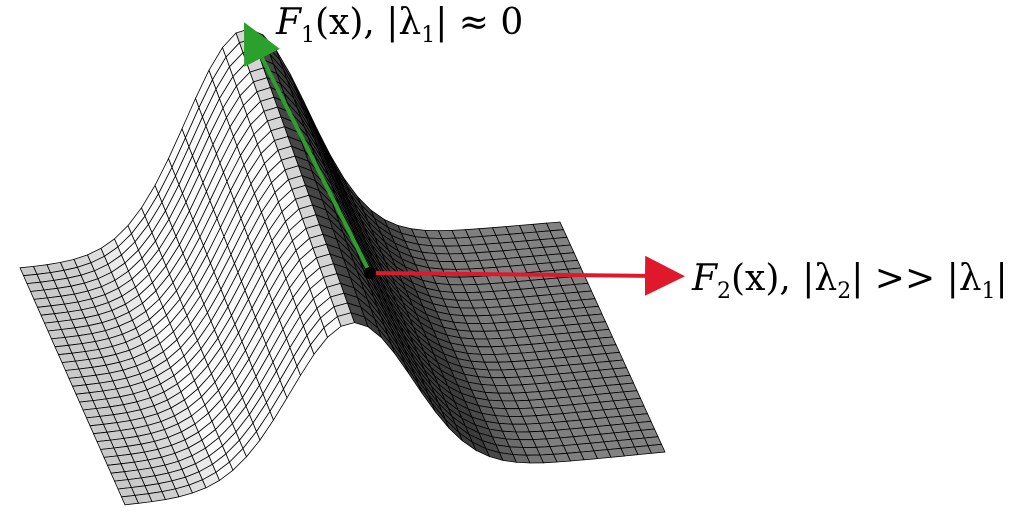  What do you see at coordinates (370, 273) in the screenshot?
I see `base-point` at bounding box center [370, 273].